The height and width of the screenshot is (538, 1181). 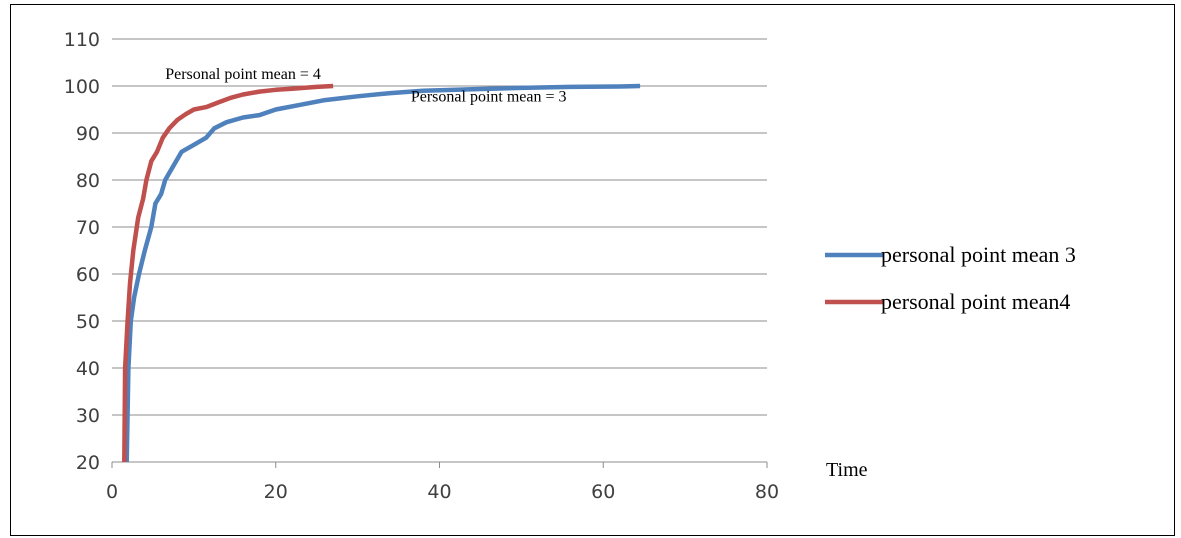 What do you see at coordinates (603, 492) in the screenshot?
I see `x-tick-label-60: 60` at bounding box center [603, 492].